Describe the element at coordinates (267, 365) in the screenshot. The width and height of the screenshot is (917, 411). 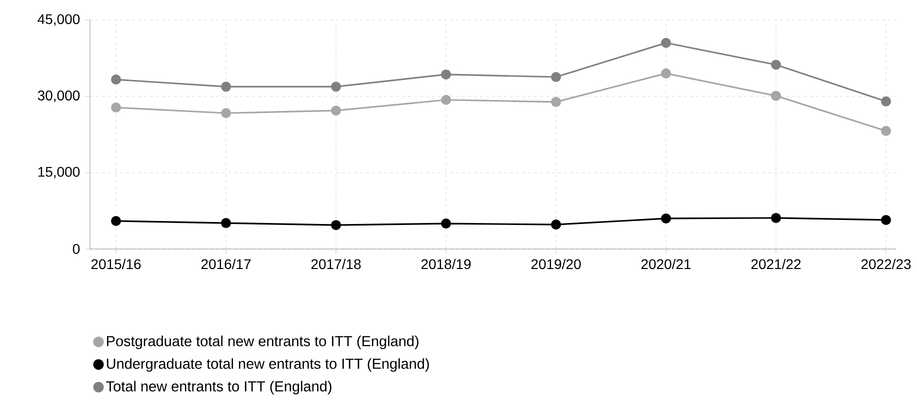
I see `legend-label: Undergraduate total new entrants to ITT (England)` at that location.